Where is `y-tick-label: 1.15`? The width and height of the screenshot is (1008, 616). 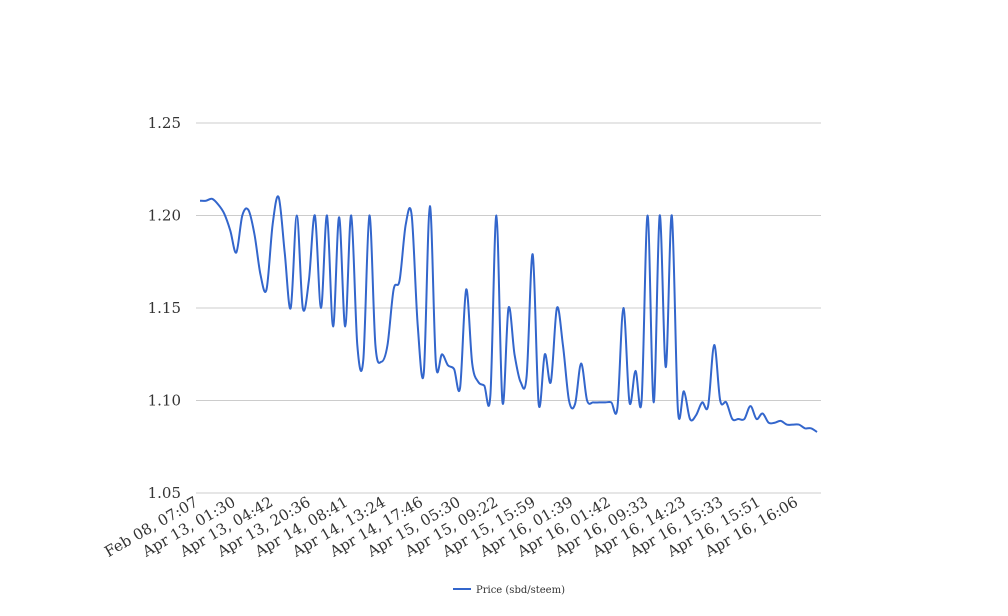 y-tick-label: 1.15 is located at coordinates (164, 308).